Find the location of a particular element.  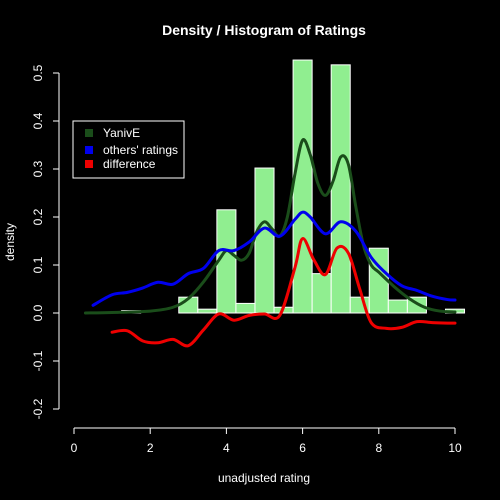

legend-swatch-others is located at coordinates (89, 150).